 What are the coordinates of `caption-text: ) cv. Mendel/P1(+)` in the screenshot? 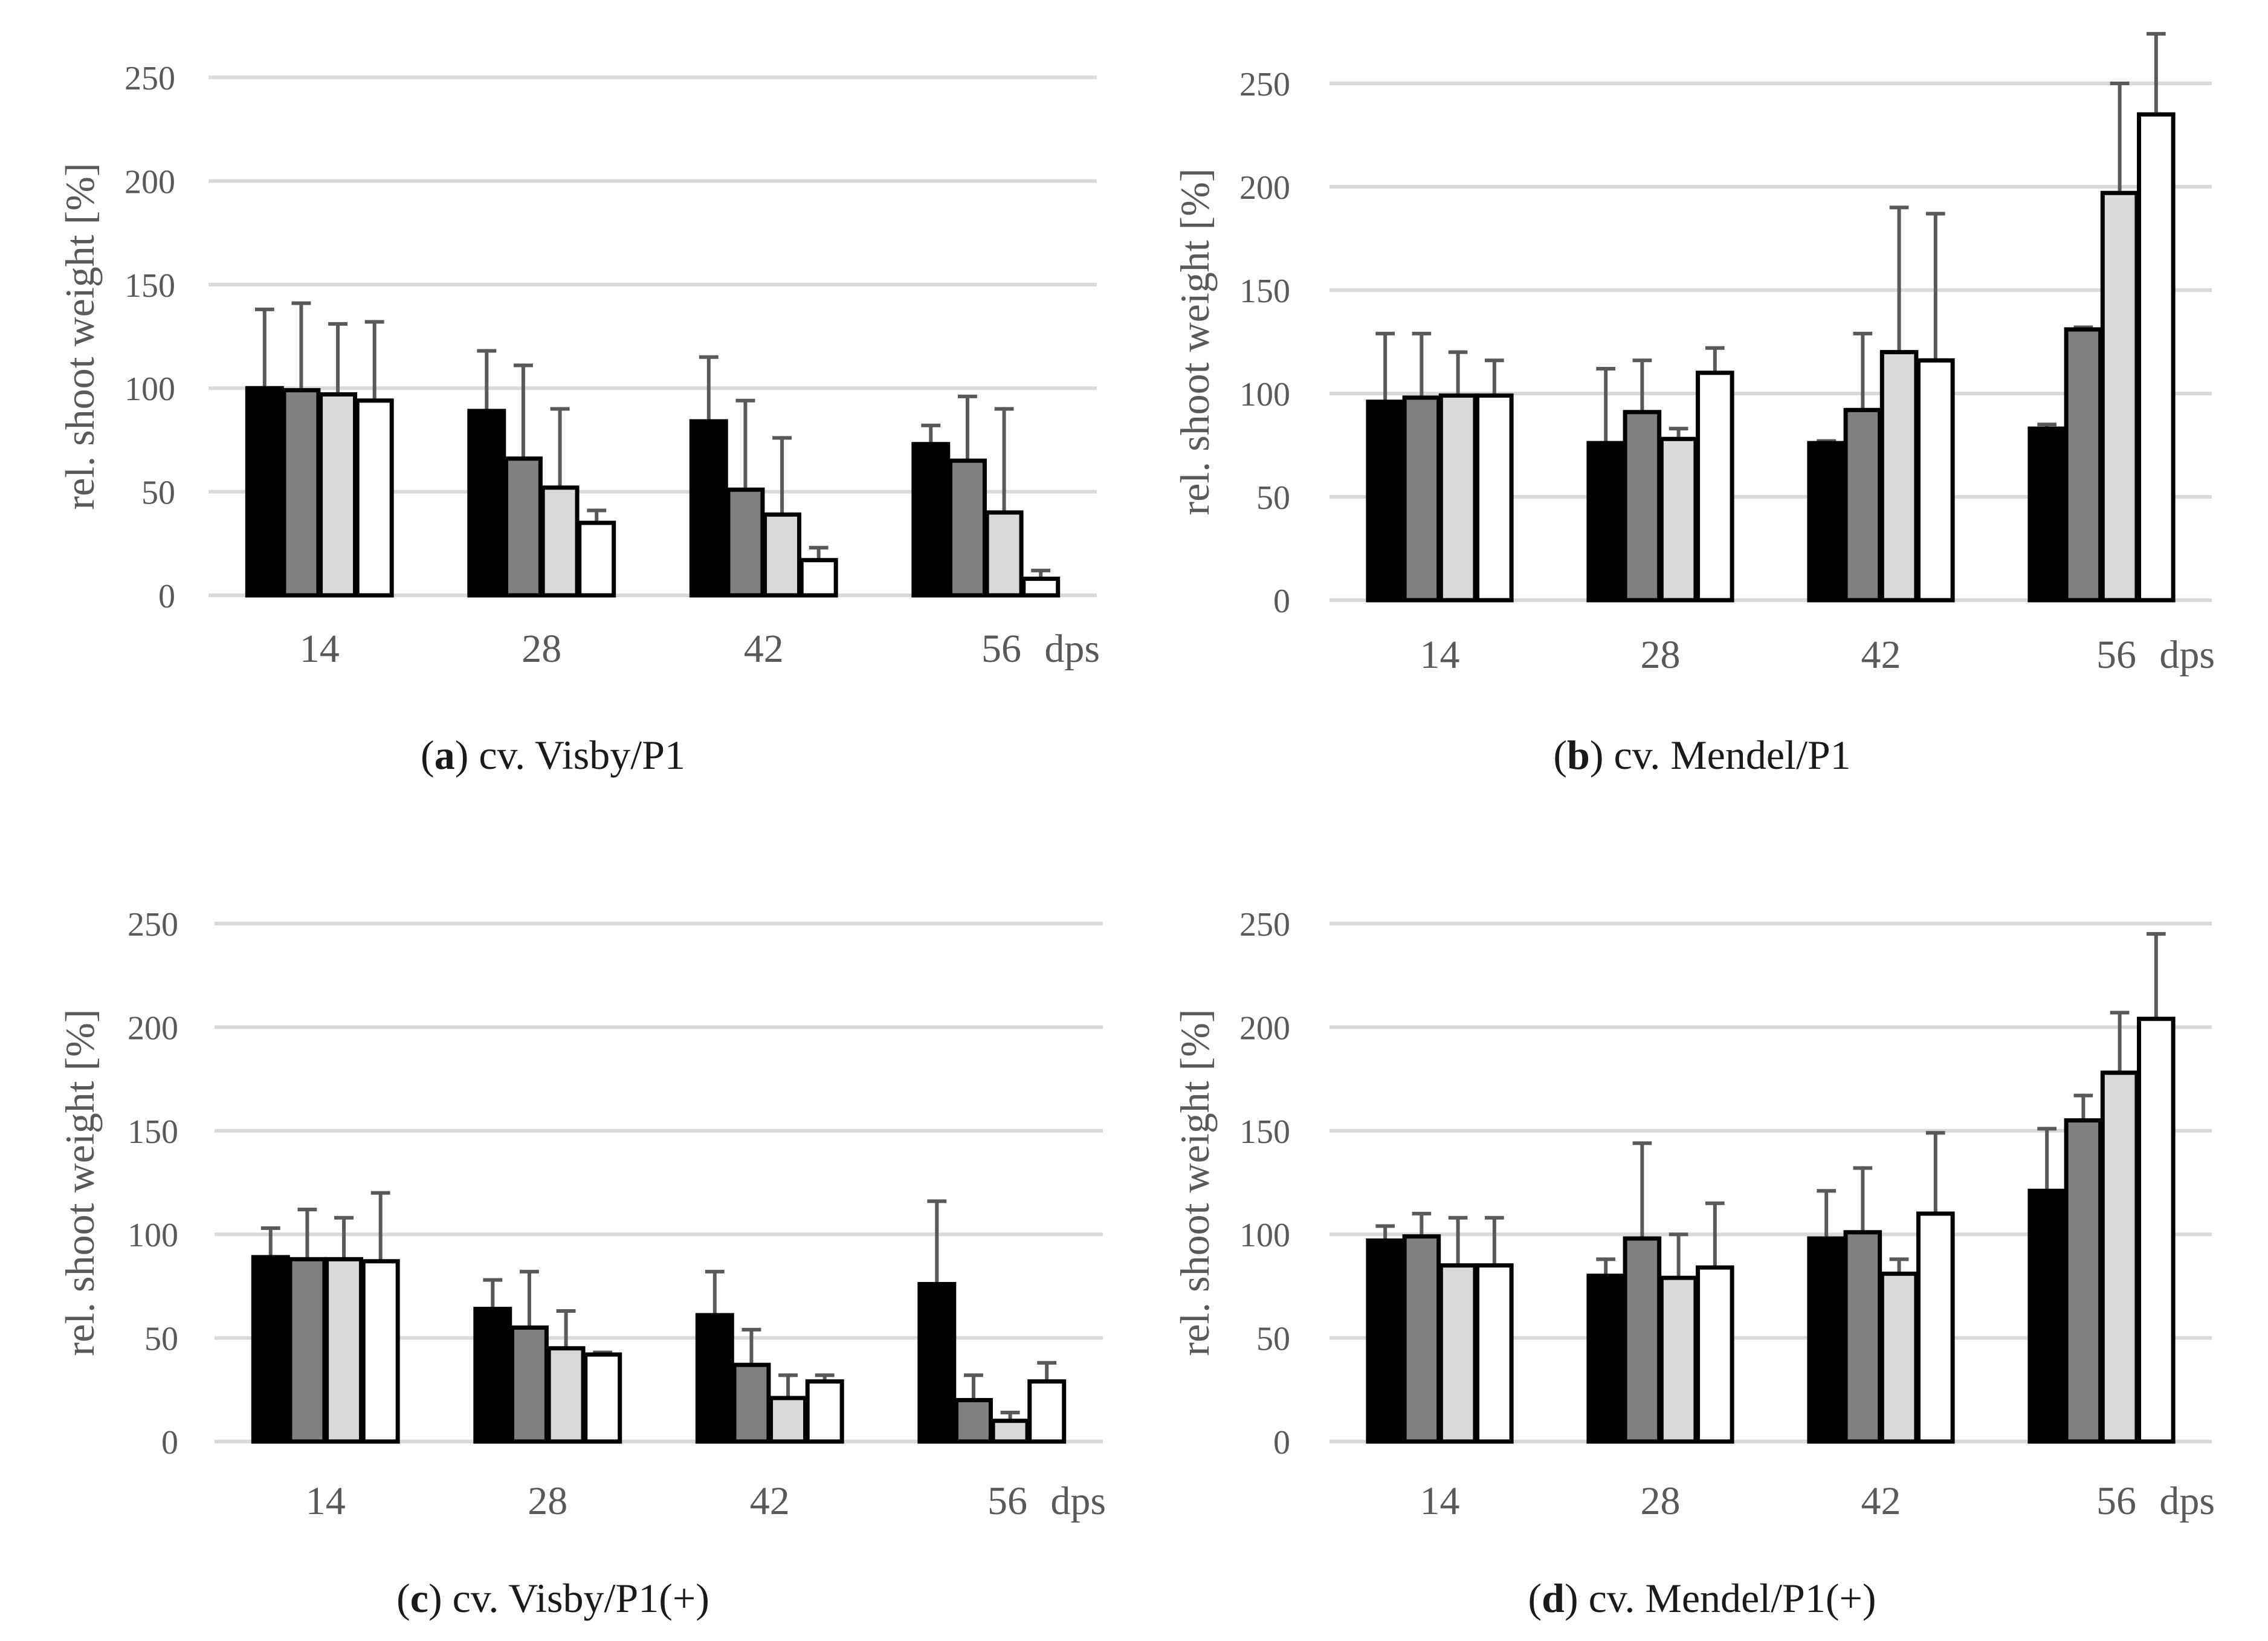 It's located at (1720, 1598).